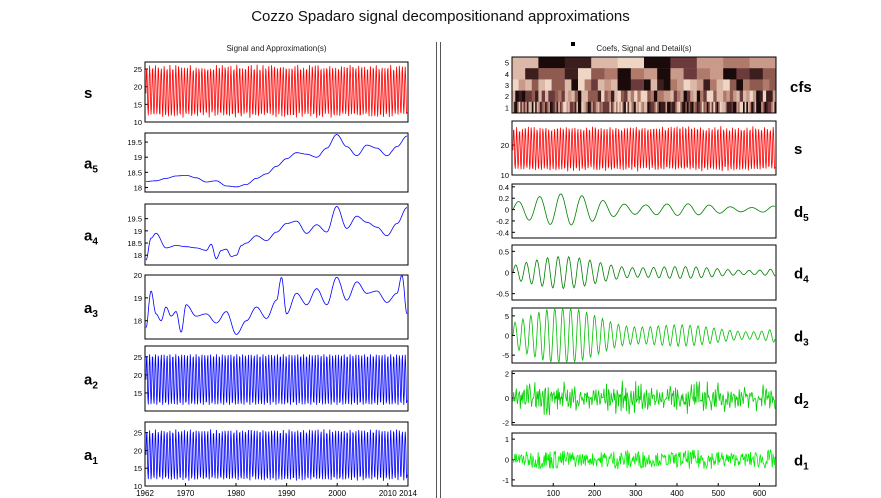  Describe the element at coordinates (91, 166) in the screenshot. I see `left-row-label: a5` at that location.